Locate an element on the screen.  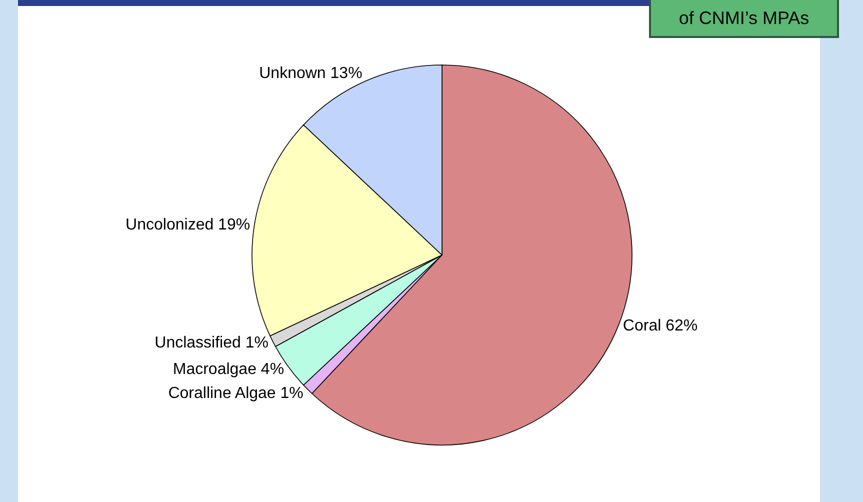
slice-label: Unclassified 1% is located at coordinates (211, 343).